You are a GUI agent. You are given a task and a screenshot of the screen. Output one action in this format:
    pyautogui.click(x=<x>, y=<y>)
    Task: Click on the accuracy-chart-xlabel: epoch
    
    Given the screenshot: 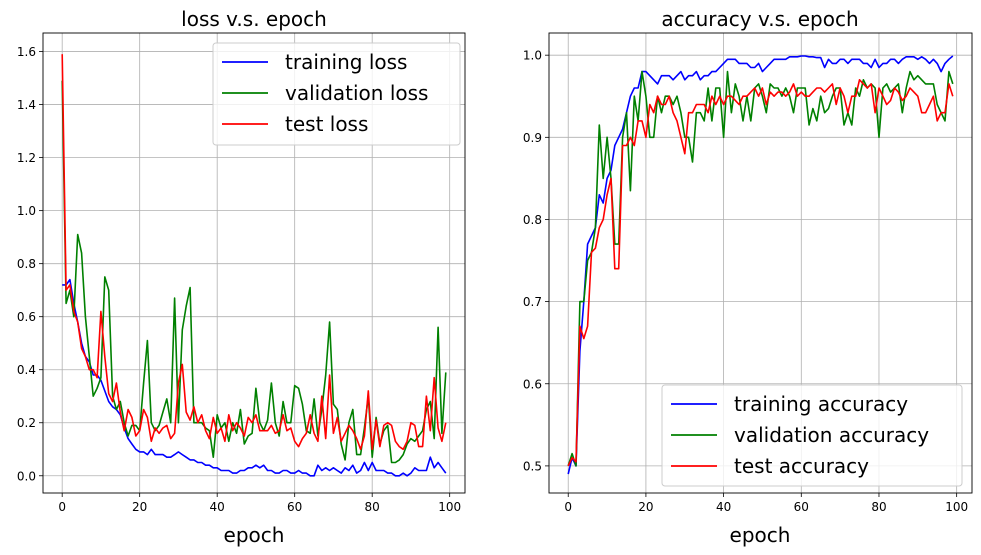 What is the action you would take?
    pyautogui.click(x=760, y=535)
    